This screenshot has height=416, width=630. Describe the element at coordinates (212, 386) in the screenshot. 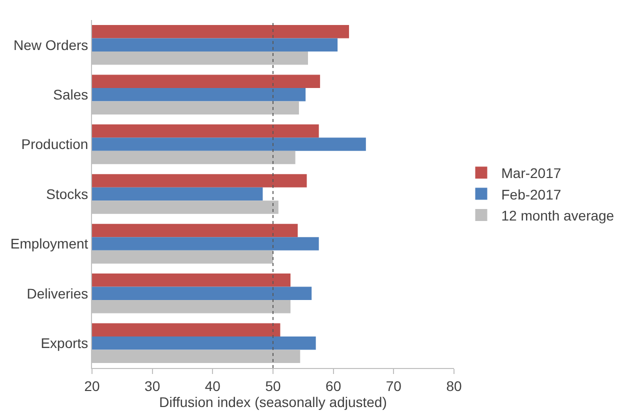

I see `x-tick-label: 40` at that location.